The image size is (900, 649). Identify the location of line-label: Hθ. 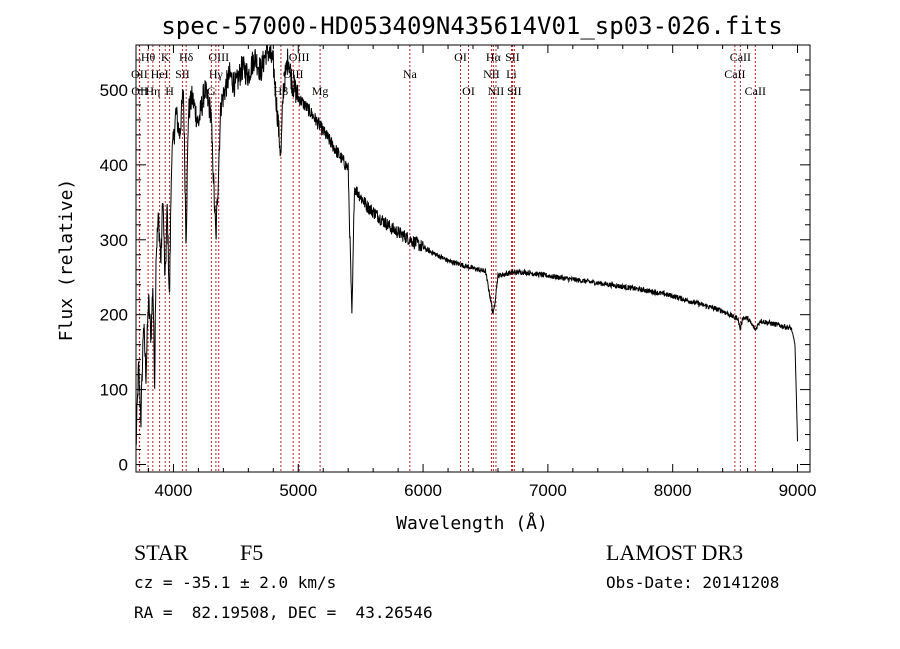
(148, 57).